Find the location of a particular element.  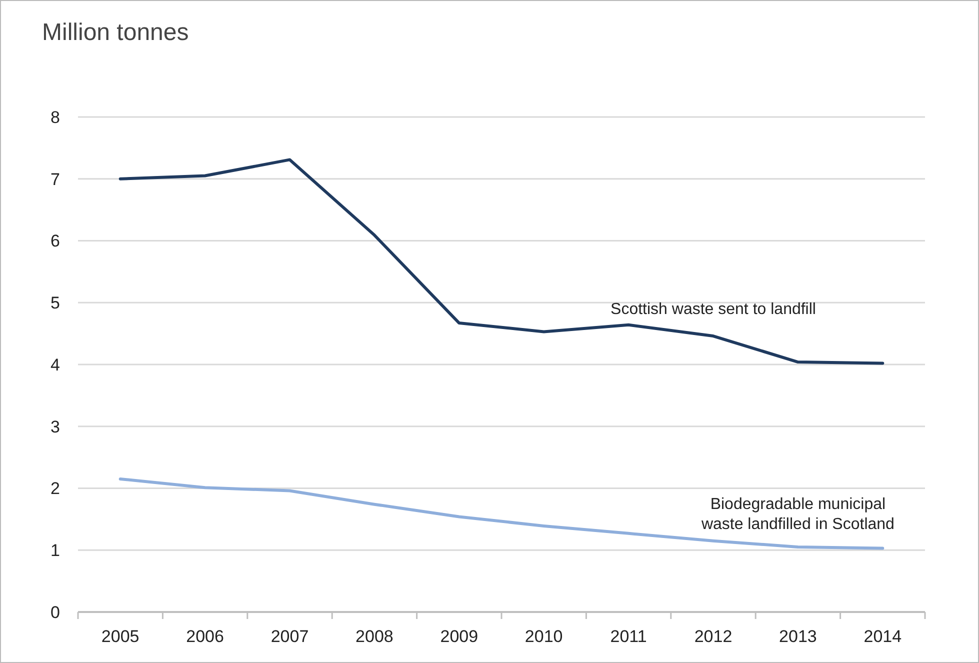

x-tick-label: 2006 is located at coordinates (205, 636).